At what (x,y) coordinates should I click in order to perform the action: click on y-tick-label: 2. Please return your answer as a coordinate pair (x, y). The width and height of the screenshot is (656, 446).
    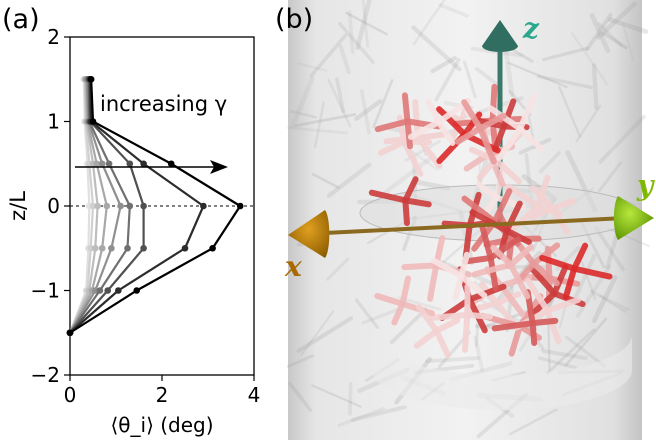
    Looking at the image, I should click on (53, 37).